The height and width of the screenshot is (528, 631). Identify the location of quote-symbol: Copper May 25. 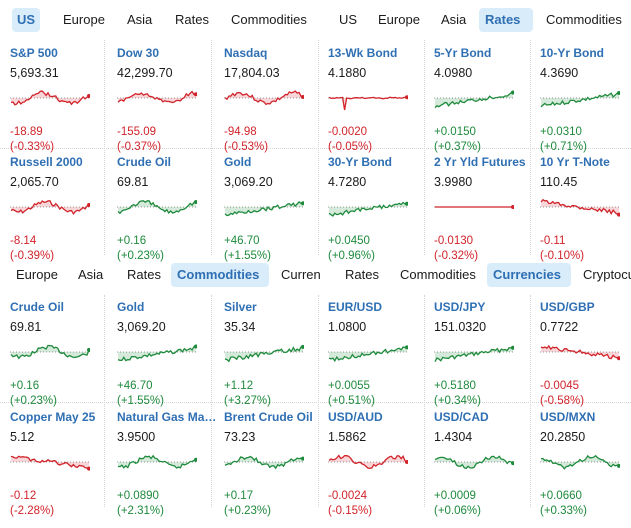
(53, 417).